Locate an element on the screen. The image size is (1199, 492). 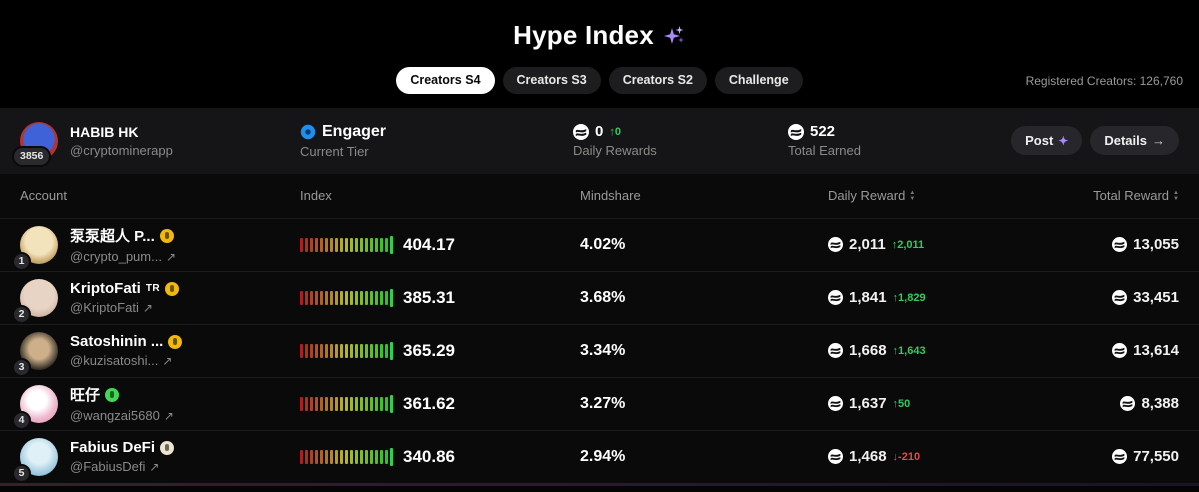
index-value: 385.31 is located at coordinates (429, 297).